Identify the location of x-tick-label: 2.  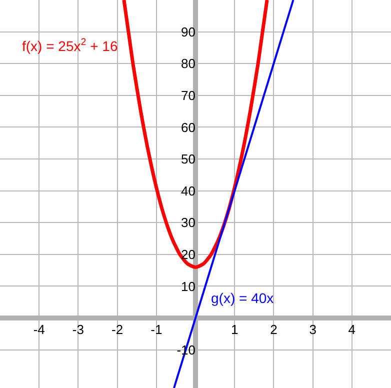
(274, 329).